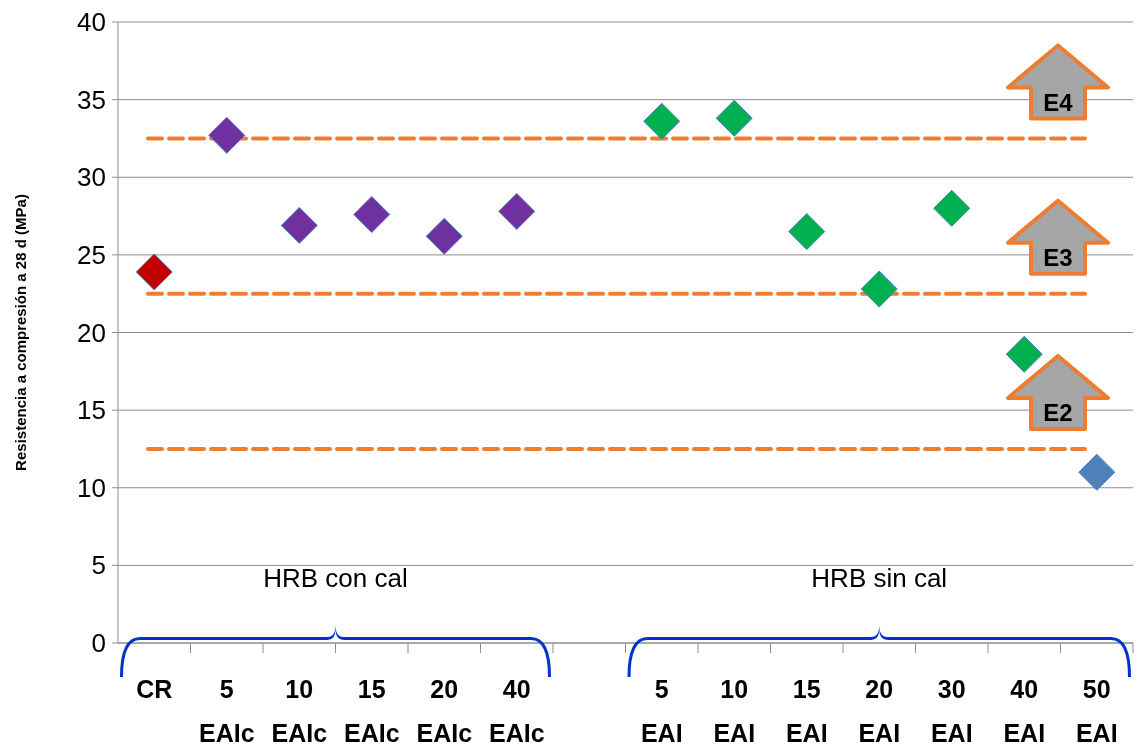  I want to click on y-axis-title: Resistencia a compresión a 28 d (MPa), so click(20, 332).